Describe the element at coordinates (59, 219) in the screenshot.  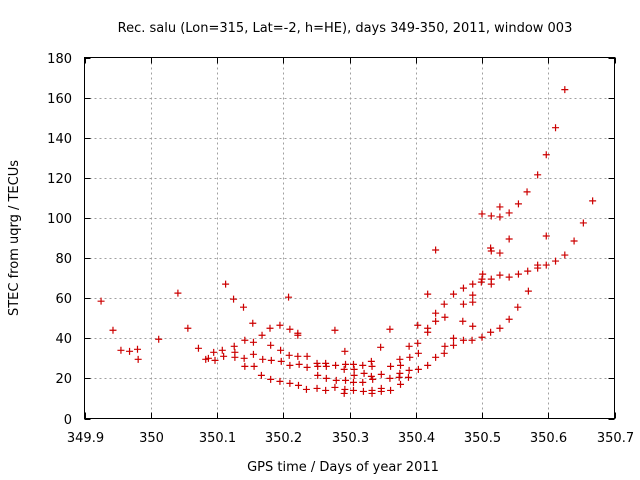
I see `y-tick-label: 100` at that location.